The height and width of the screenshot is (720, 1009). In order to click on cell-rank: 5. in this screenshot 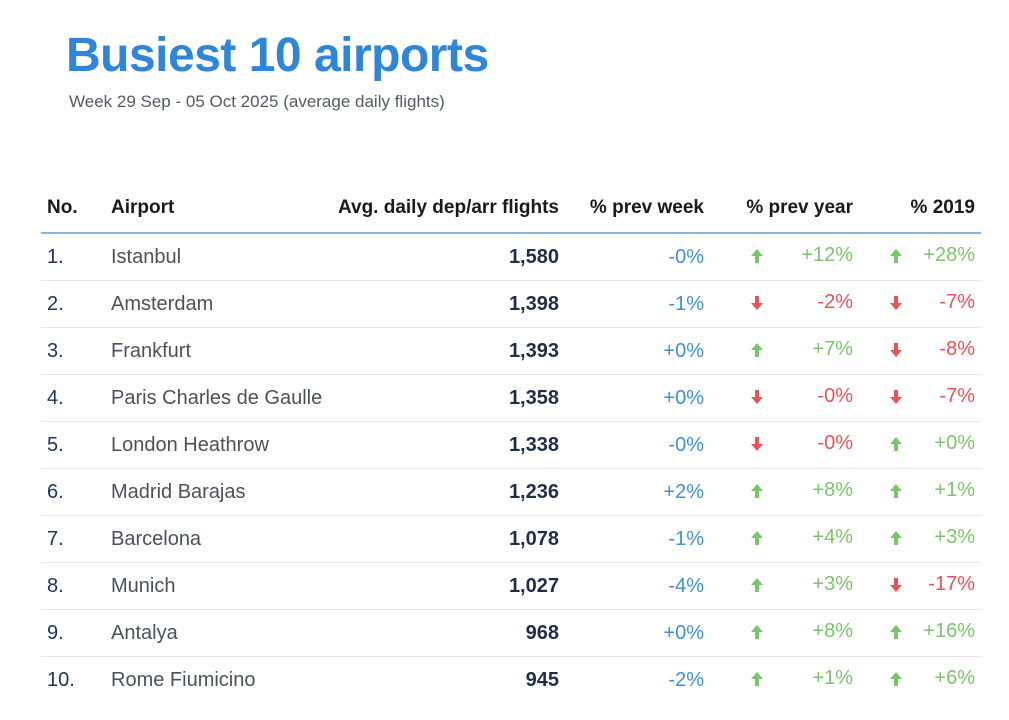, I will do `click(76, 445)`.